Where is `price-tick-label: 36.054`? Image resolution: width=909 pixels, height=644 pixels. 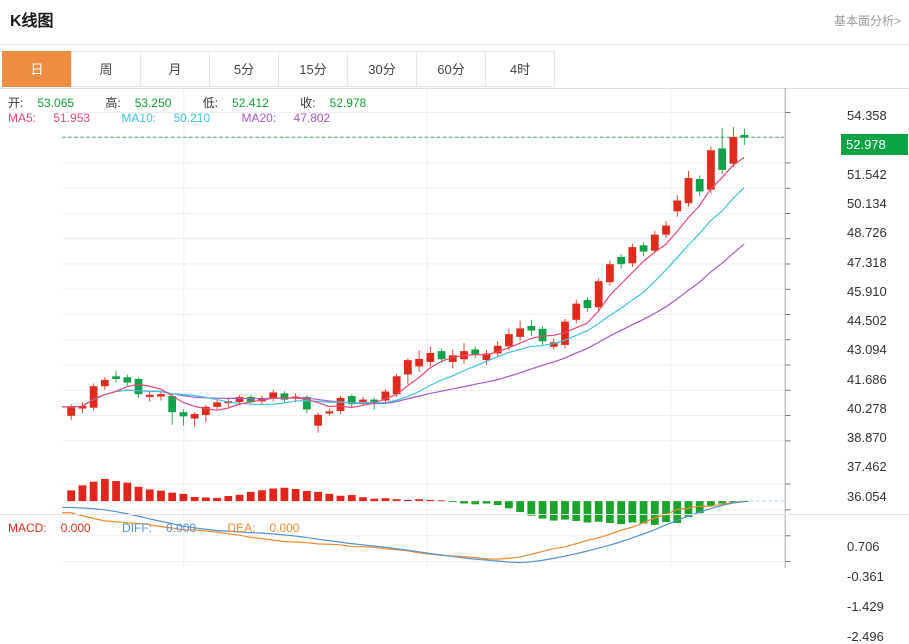 price-tick-label: 36.054 is located at coordinates (867, 496).